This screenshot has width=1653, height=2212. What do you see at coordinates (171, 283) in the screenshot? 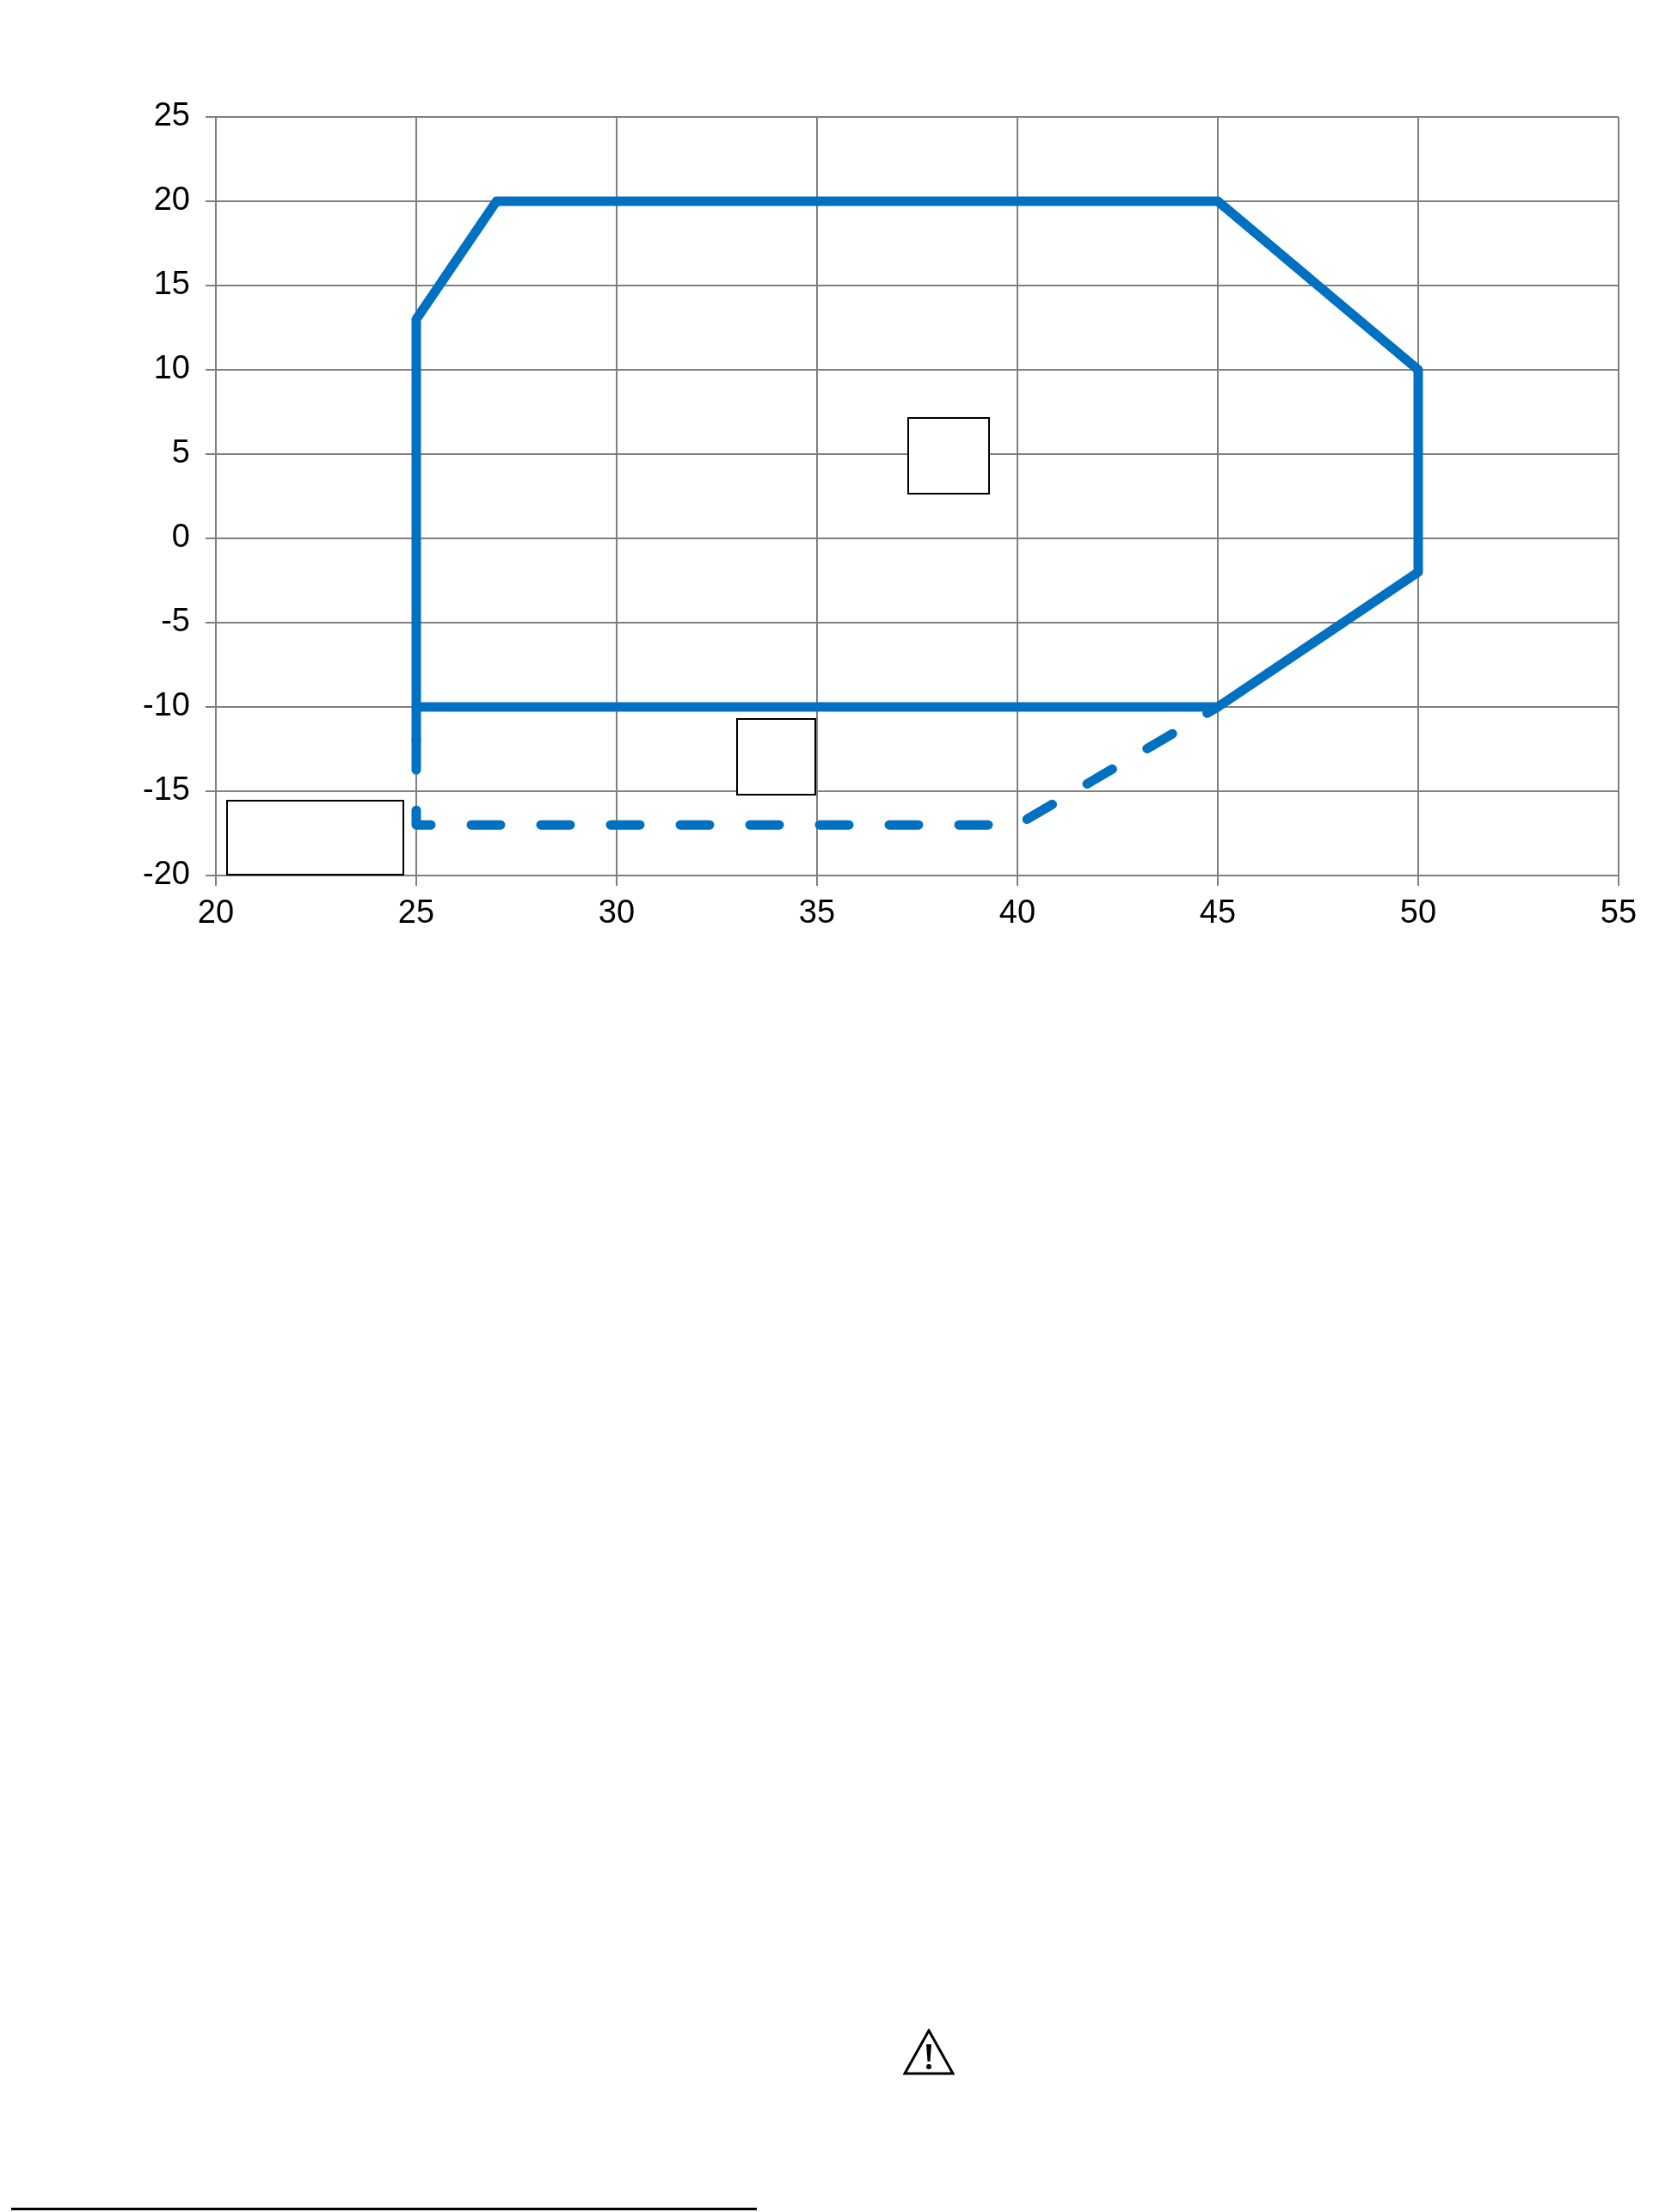
I see `y-tick-label: 15` at bounding box center [171, 283].